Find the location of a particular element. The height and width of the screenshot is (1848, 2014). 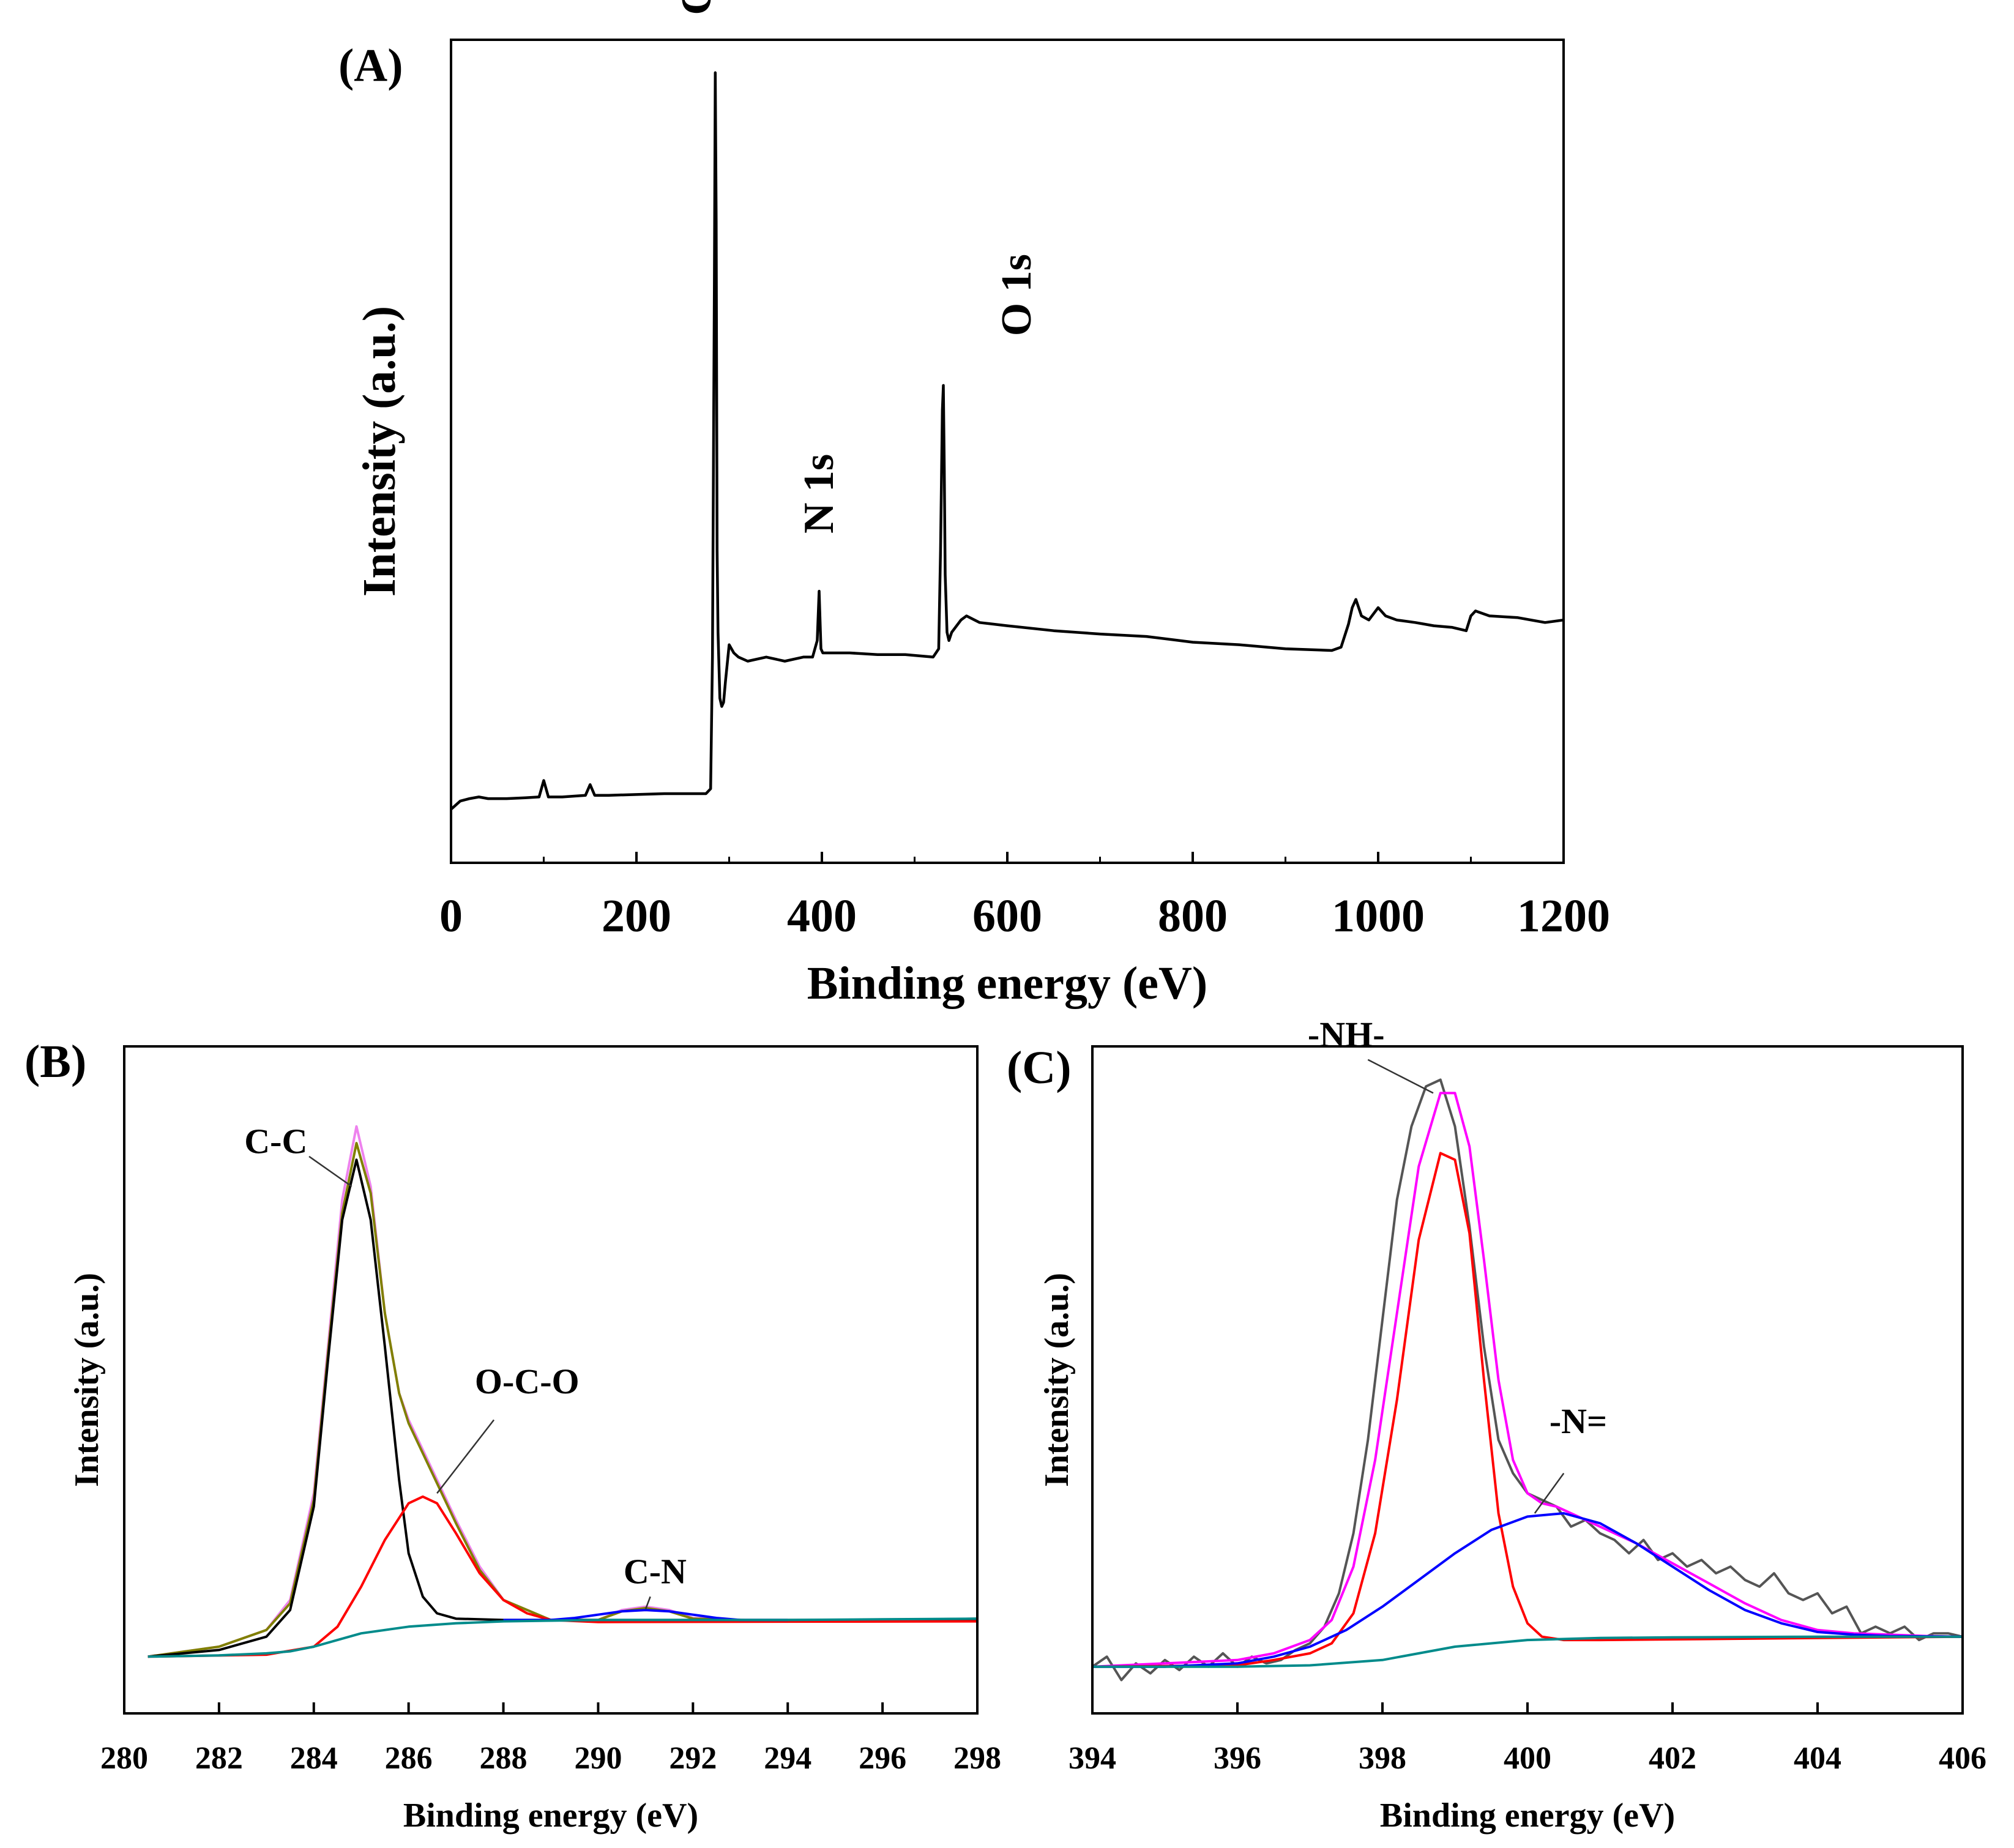

series-line--nh-fit is located at coordinates (1527, 1410).